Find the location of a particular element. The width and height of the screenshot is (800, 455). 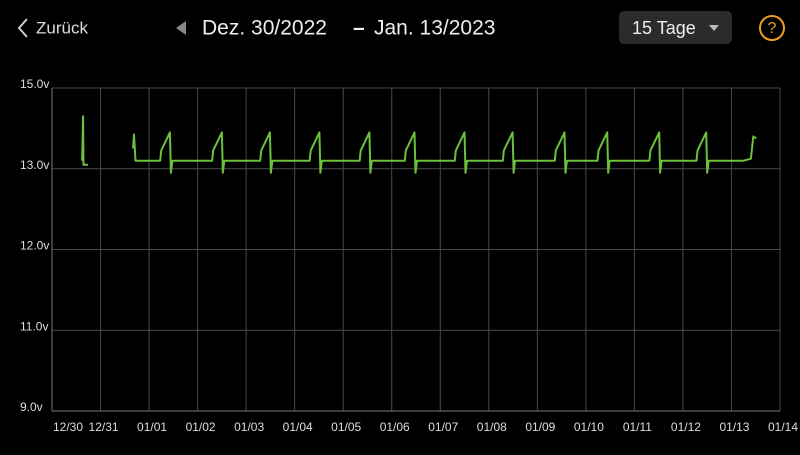

x-tick-label: 01/02 is located at coordinates (201, 427).